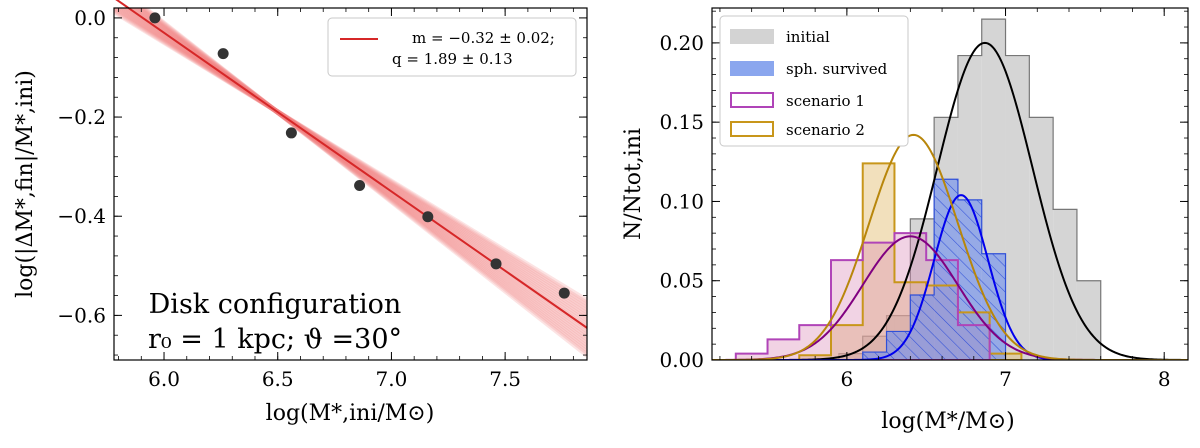 This screenshot has width=1200, height=448. What do you see at coordinates (846, 379) in the screenshot?
I see `x-tick-label: 6` at bounding box center [846, 379].